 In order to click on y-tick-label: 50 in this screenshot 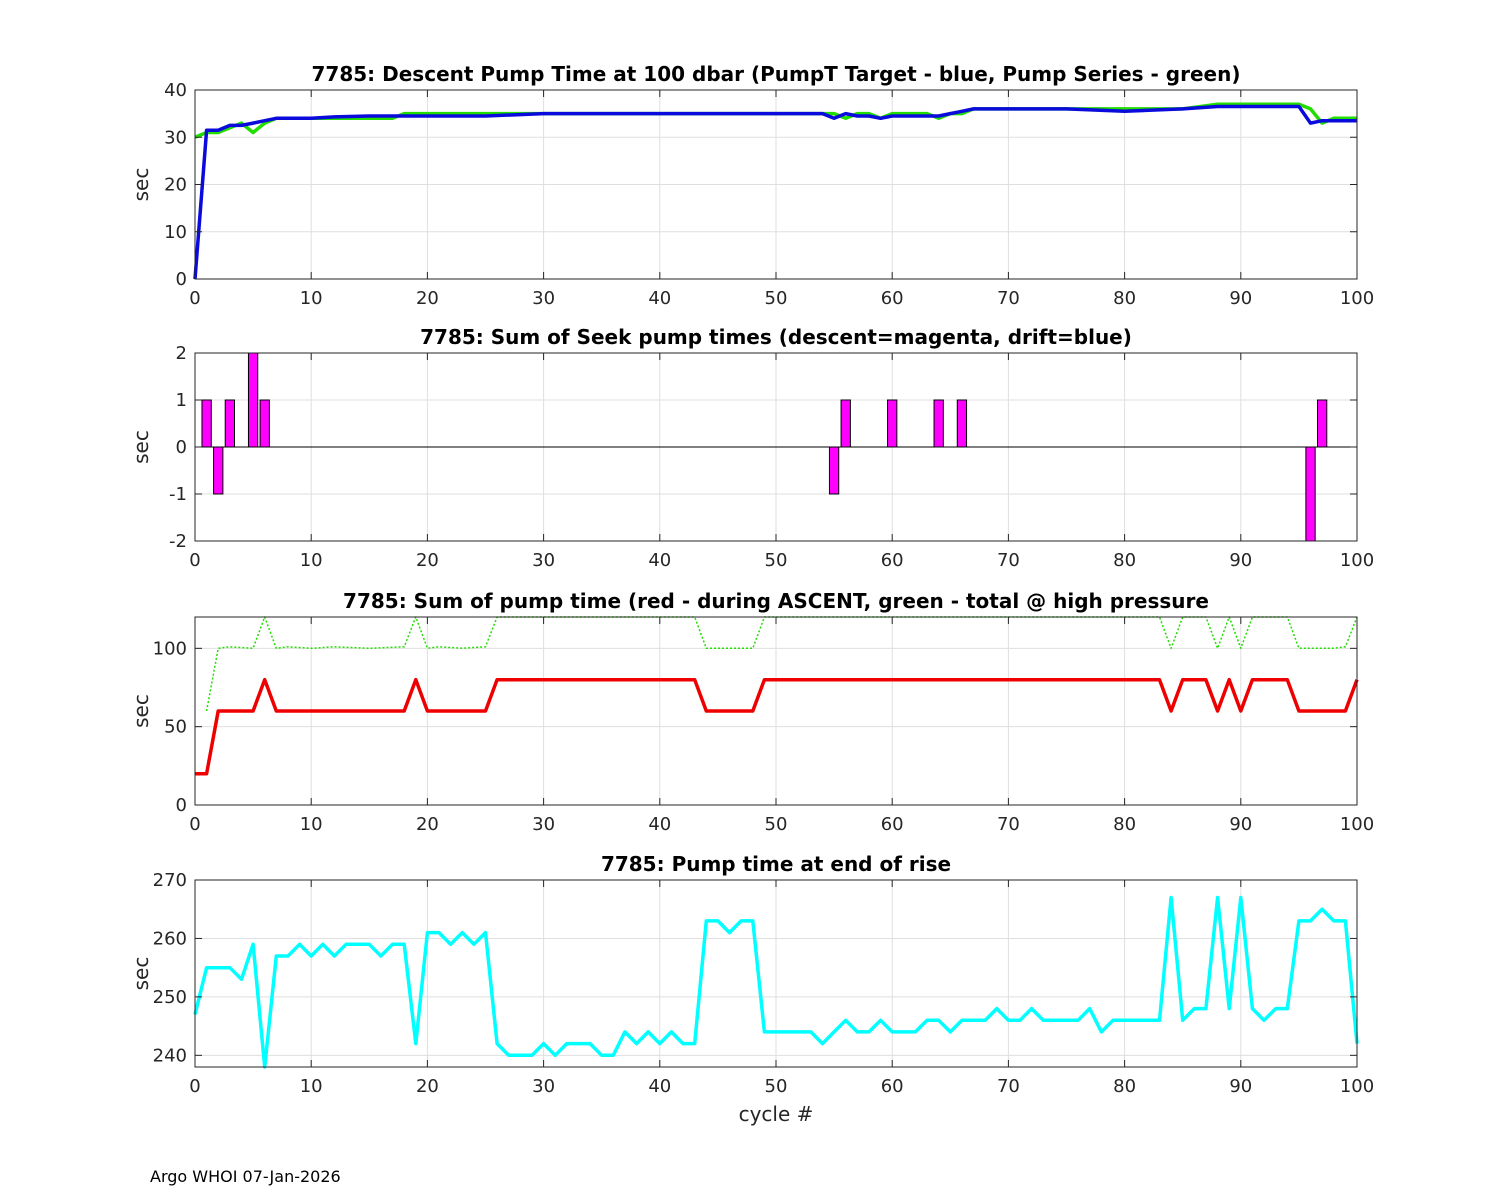, I will do `click(175, 727)`.